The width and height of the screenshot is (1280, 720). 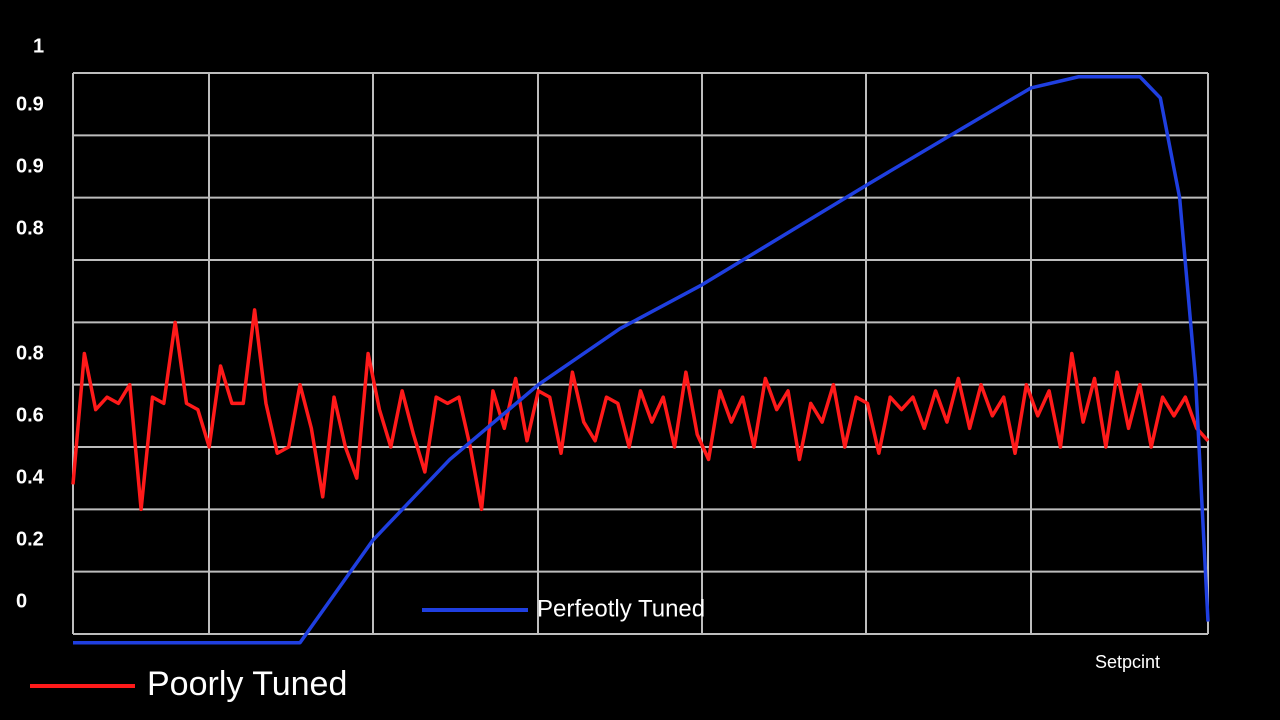 What do you see at coordinates (1127, 662) in the screenshot?
I see `annotation: Setpcint` at bounding box center [1127, 662].